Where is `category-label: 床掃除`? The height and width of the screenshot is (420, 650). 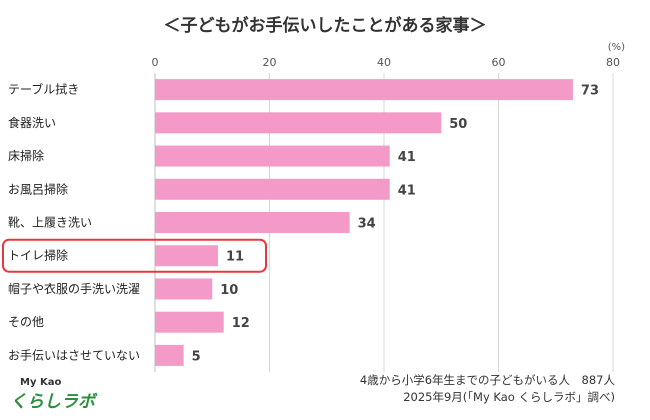
category-label: 床掃除 is located at coordinates (26, 155).